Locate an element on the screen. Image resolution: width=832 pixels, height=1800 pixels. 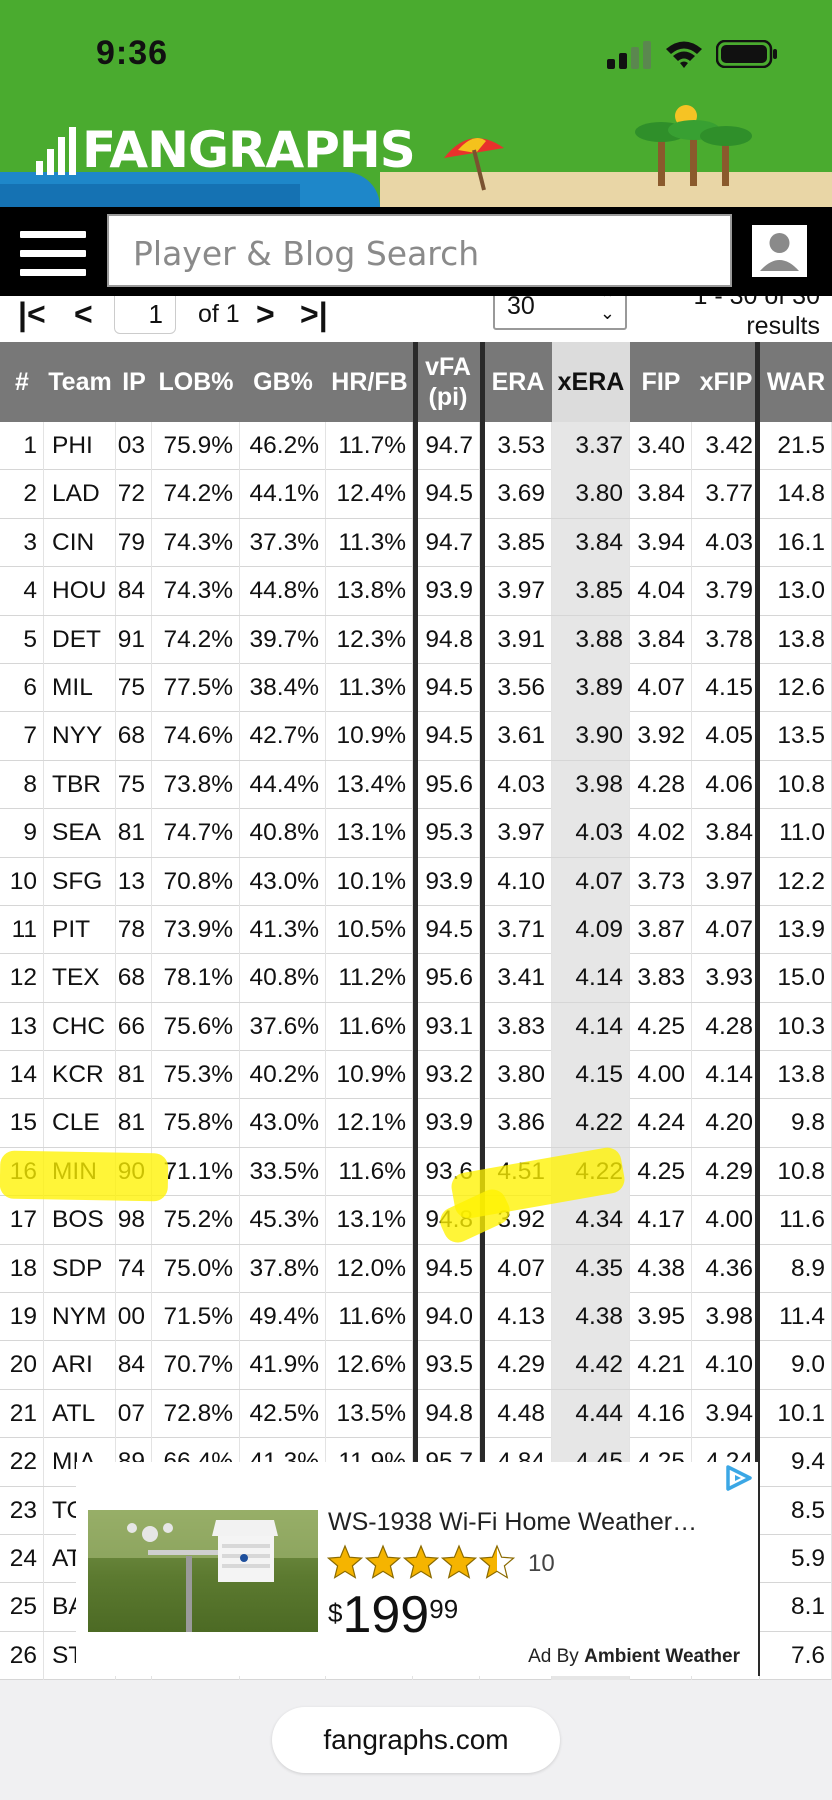
cell-vfa: 93.9 is located at coordinates (448, 591).